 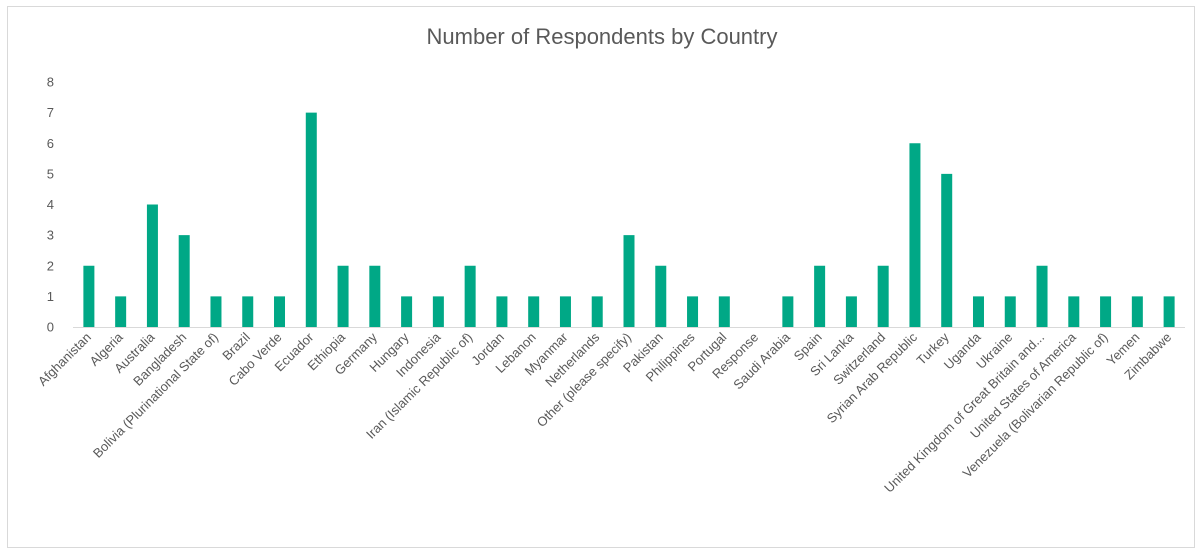 I want to click on y-tick-label: 3, so click(x=50, y=235).